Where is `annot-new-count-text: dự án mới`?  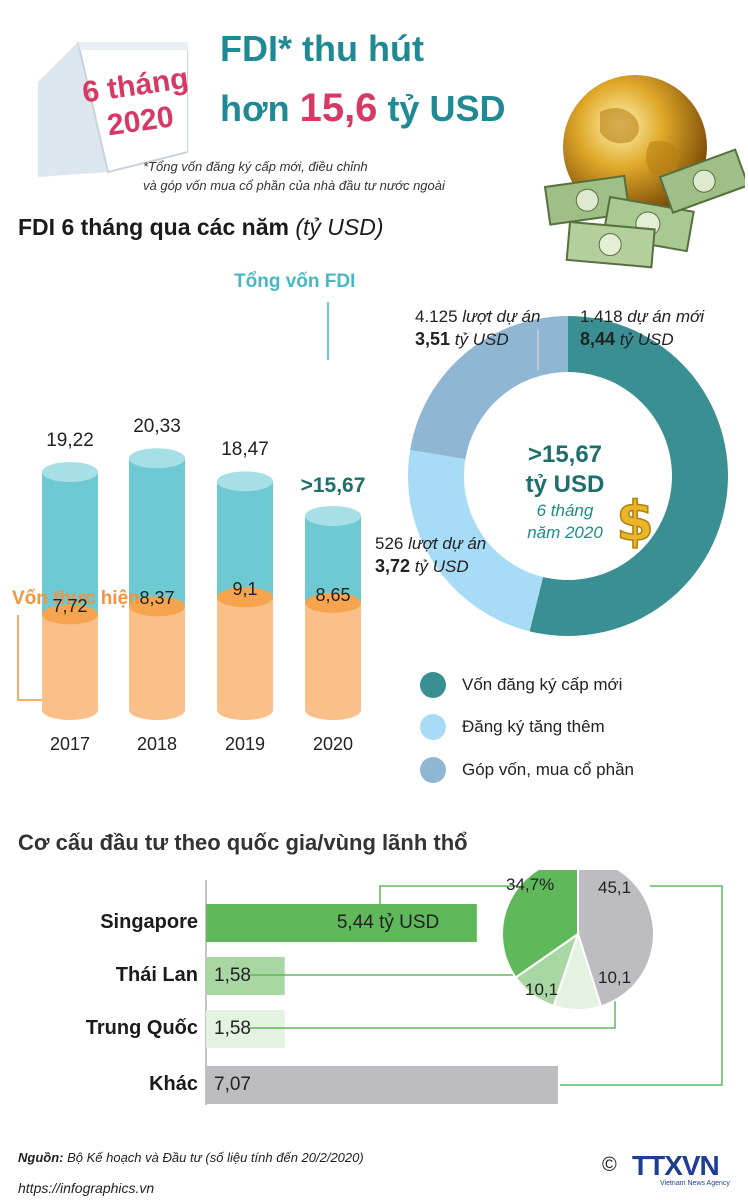
annot-new-count-text: dự án mới is located at coordinates (663, 316).